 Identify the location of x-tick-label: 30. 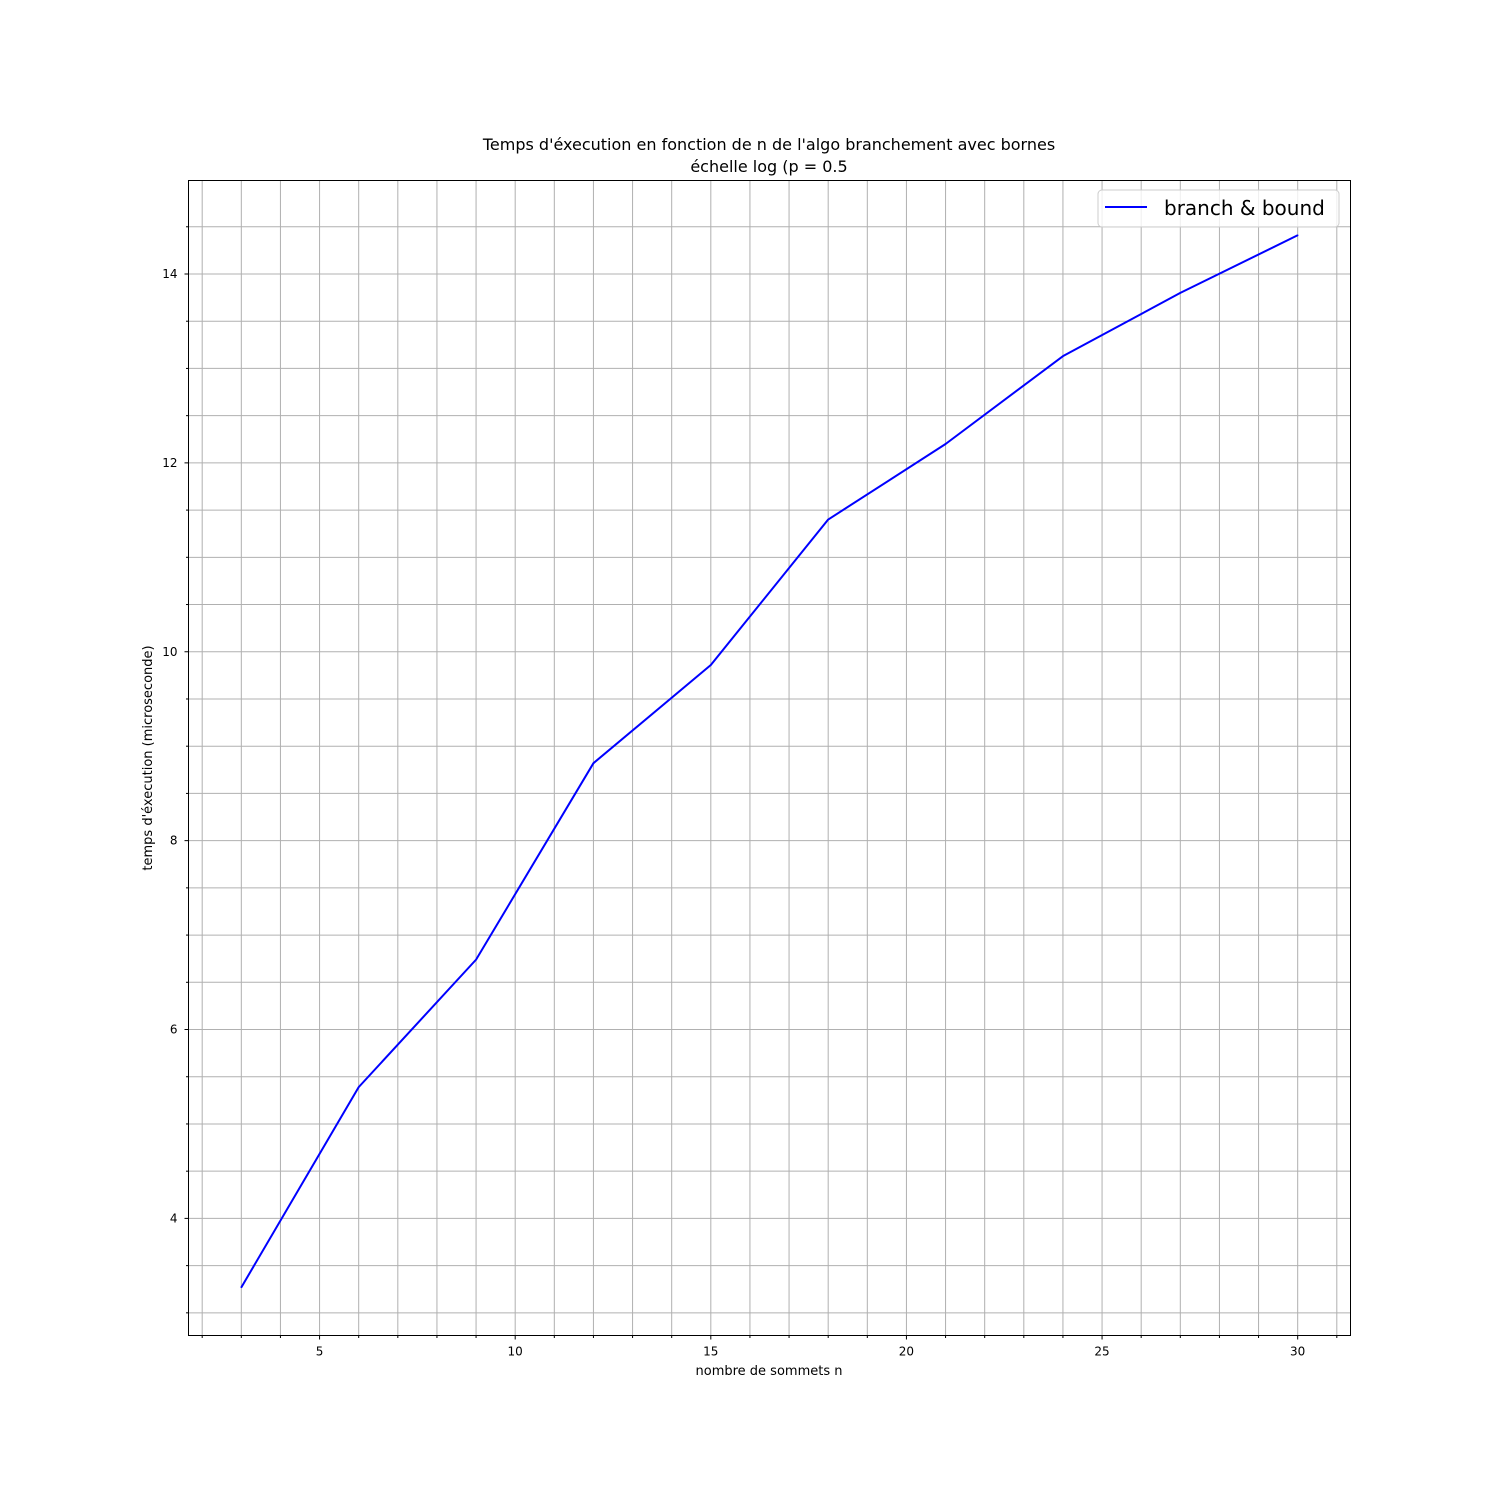
(1297, 1352).